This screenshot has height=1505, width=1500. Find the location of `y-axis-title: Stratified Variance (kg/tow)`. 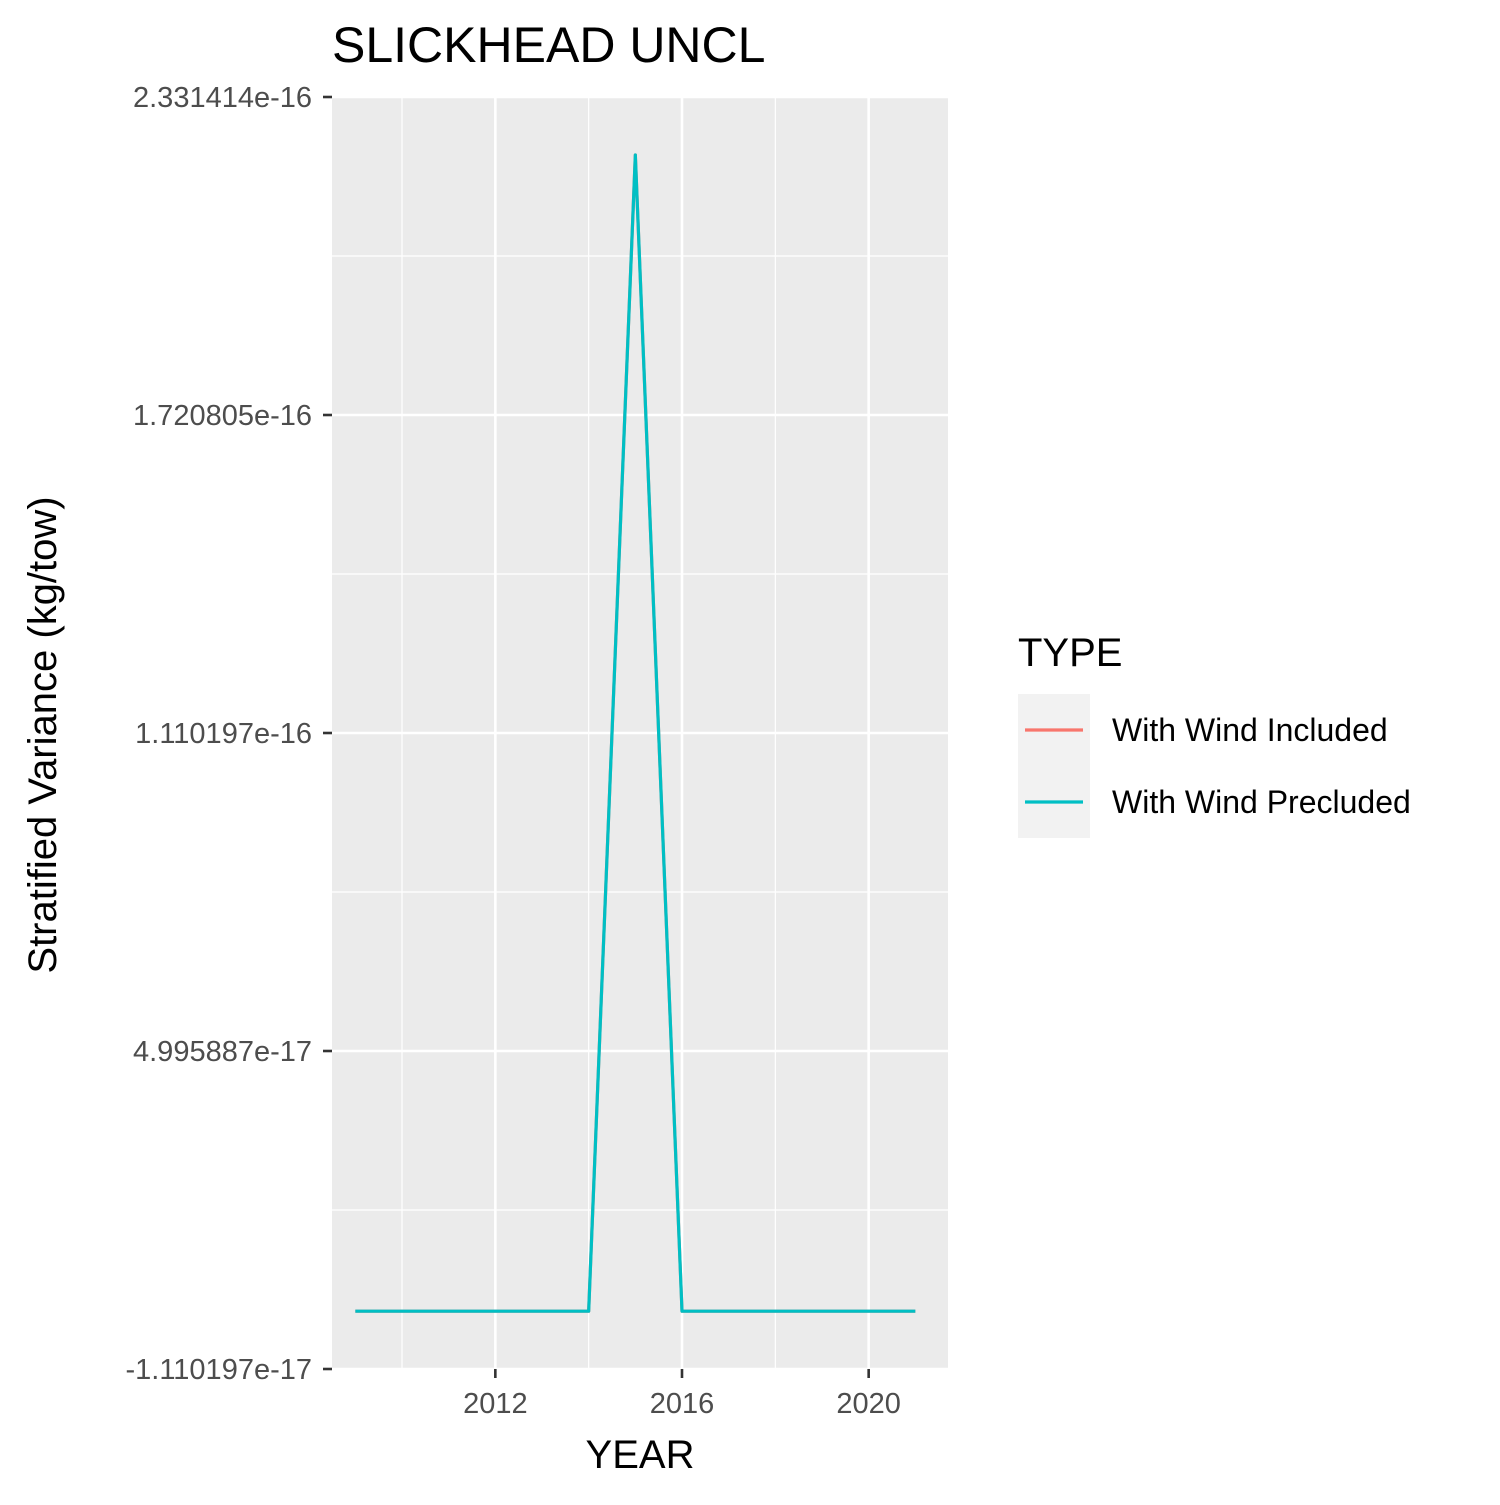

y-axis-title: Stratified Variance (kg/tow) is located at coordinates (43, 734).